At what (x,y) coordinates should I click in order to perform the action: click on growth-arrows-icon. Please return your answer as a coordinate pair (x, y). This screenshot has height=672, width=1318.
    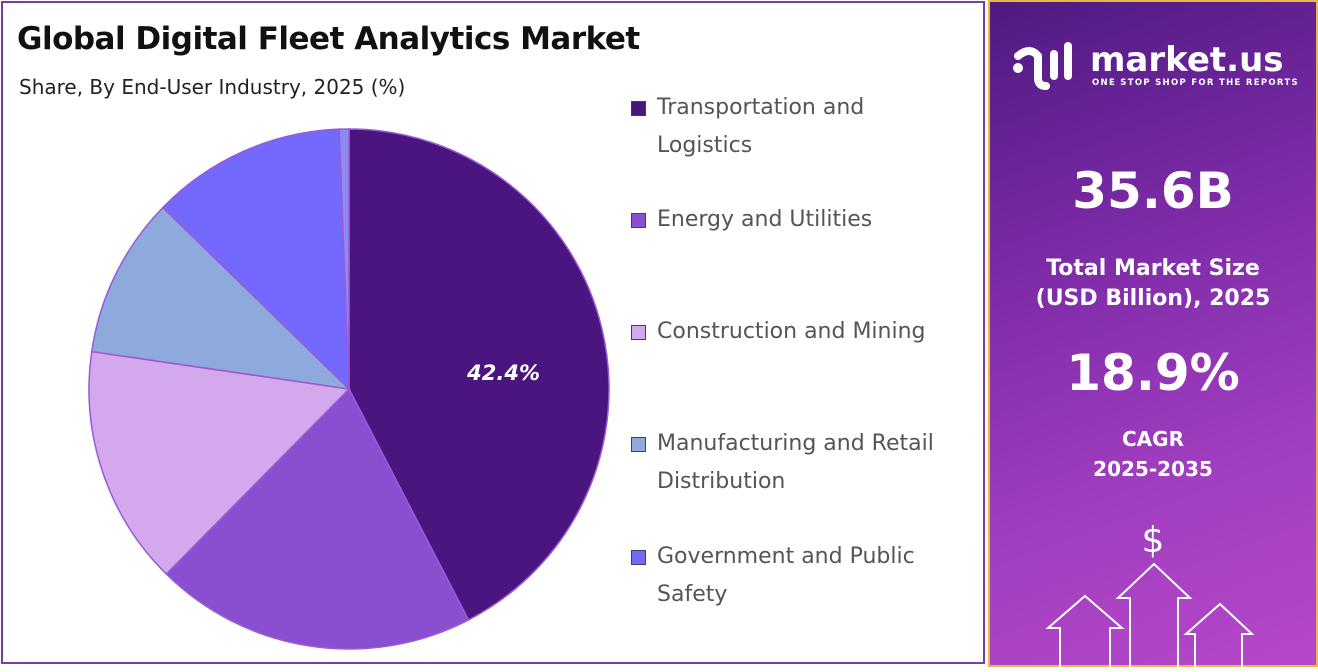
    Looking at the image, I should click on (1150, 617).